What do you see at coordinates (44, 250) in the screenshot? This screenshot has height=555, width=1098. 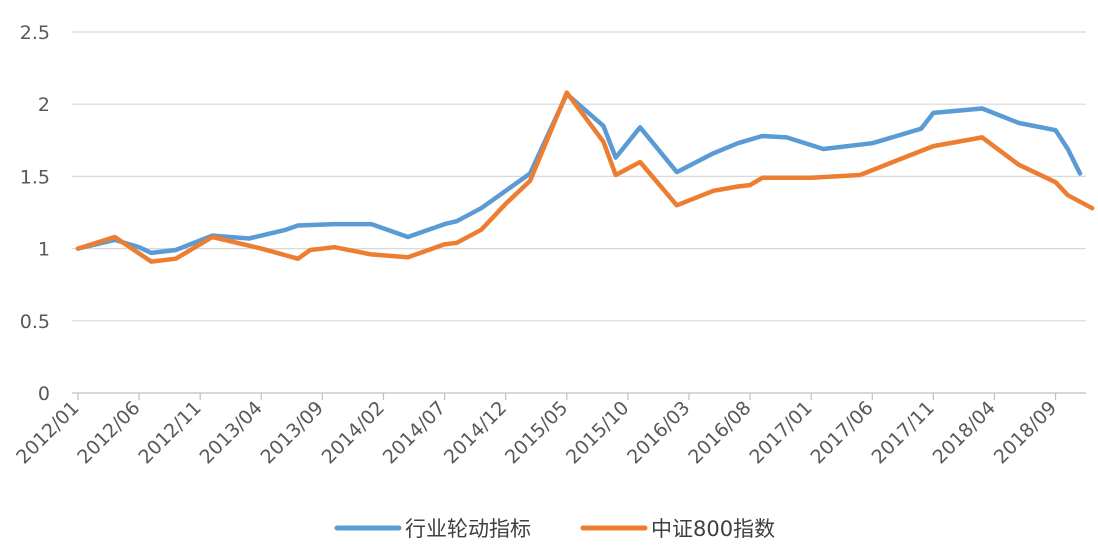 I see `y-tick-label: 1` at bounding box center [44, 250].